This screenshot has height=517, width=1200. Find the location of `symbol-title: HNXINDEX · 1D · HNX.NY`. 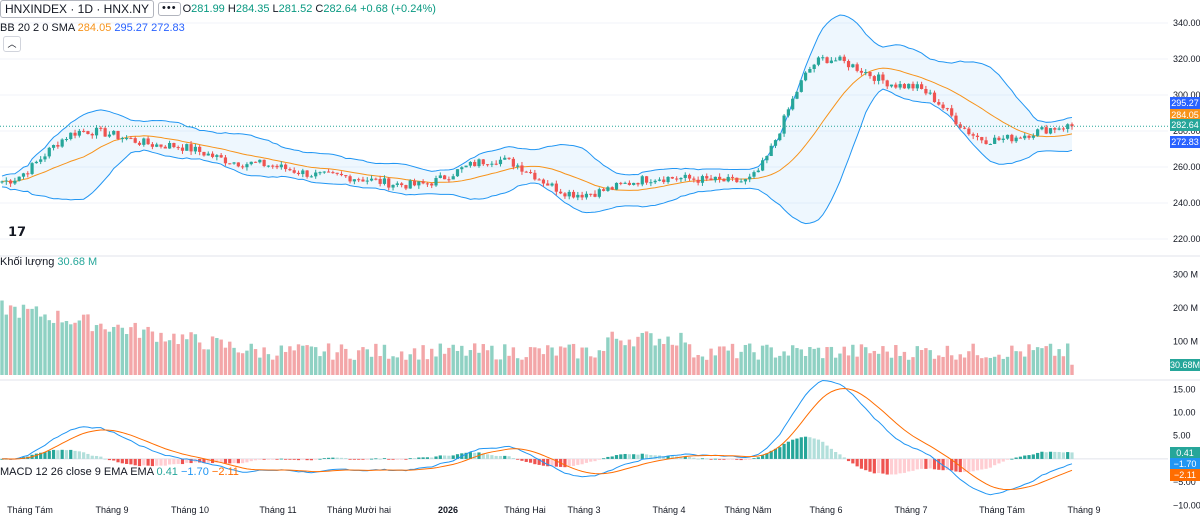

symbol-title: HNXINDEX · 1D · HNX.NY is located at coordinates (77, 9).